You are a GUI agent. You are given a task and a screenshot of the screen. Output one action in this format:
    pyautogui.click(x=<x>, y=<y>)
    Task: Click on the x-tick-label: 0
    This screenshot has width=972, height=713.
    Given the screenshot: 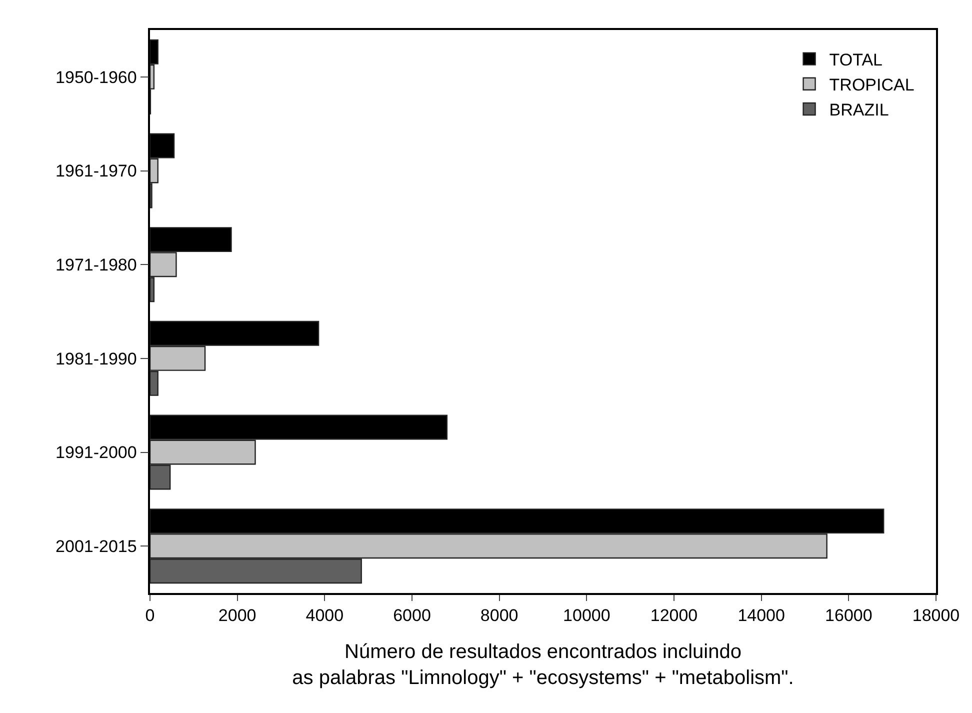 What is the action you would take?
    pyautogui.click(x=150, y=616)
    